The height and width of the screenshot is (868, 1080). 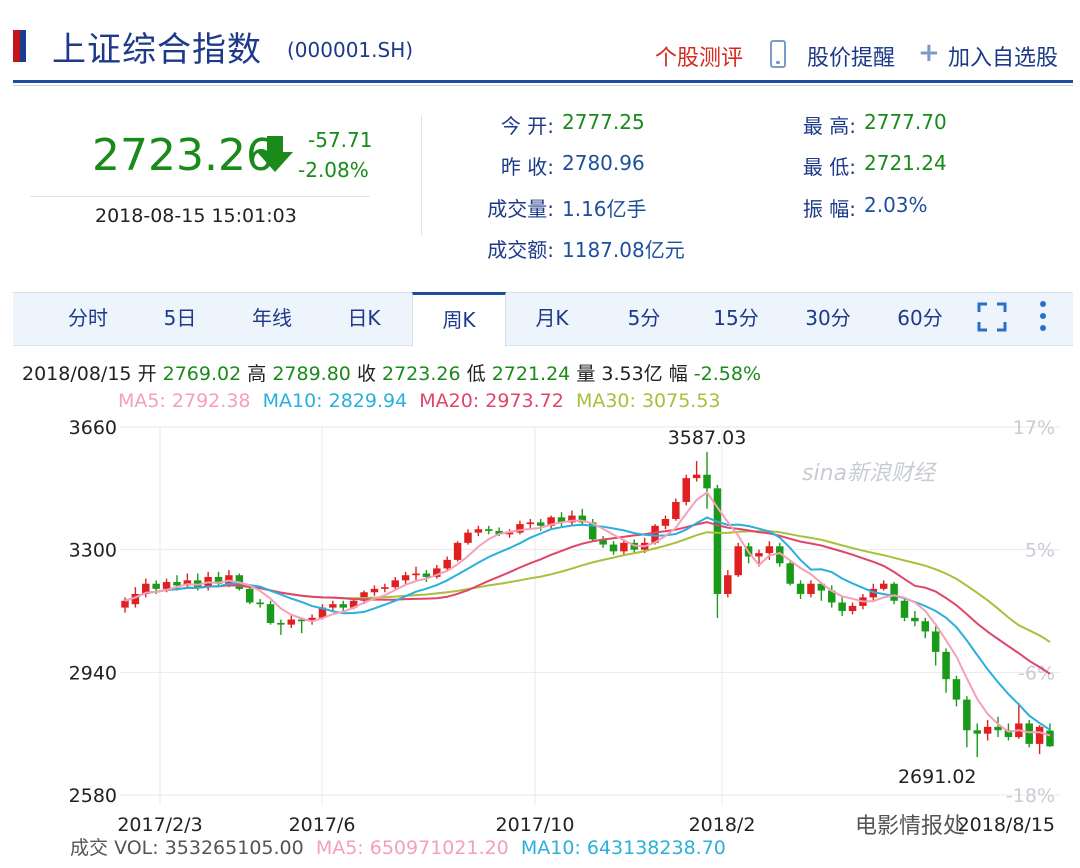 I want to click on review-link: 个股测评, so click(x=699, y=58).